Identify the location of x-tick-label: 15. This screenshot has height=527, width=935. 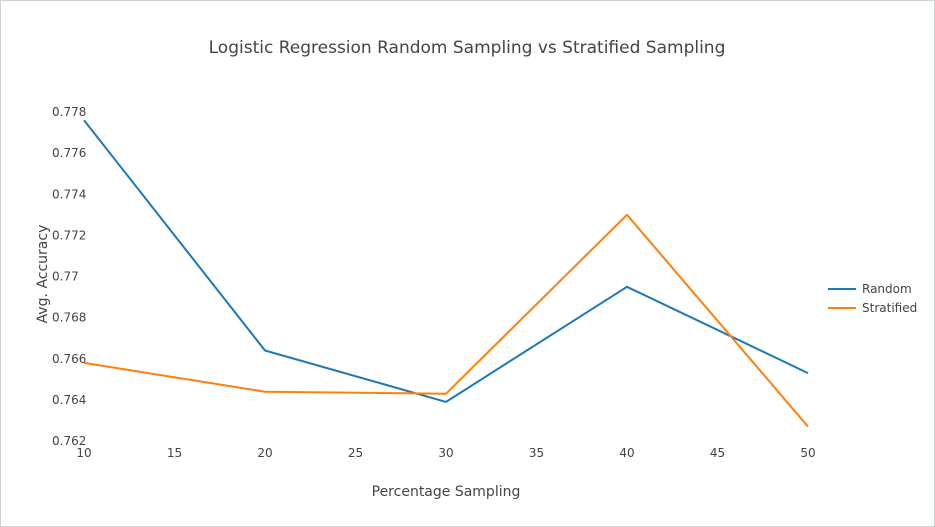
(174, 453).